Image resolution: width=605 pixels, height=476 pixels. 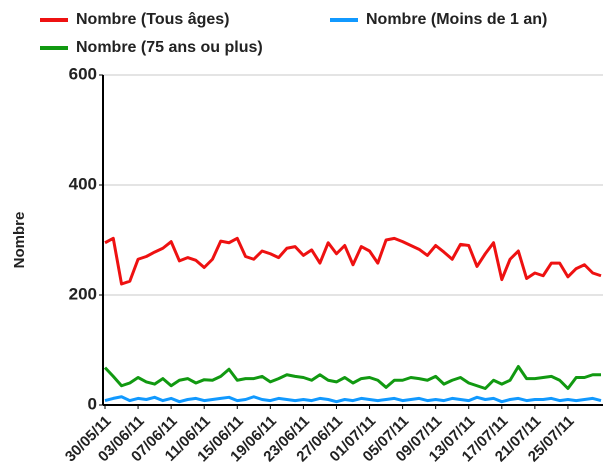 What do you see at coordinates (456, 19) in the screenshot?
I see `legend-label: Nombre (Moins de 1 an)` at bounding box center [456, 19].